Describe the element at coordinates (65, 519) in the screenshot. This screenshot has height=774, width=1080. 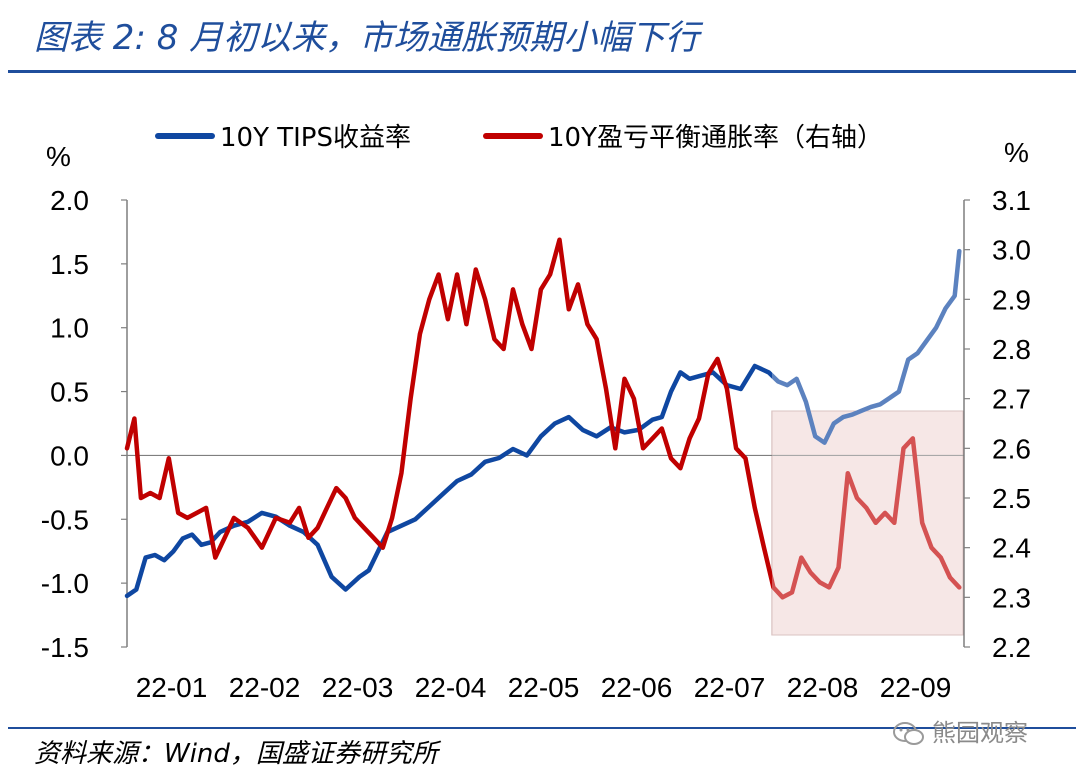
I see `left-tick-label: -0.5` at that location.